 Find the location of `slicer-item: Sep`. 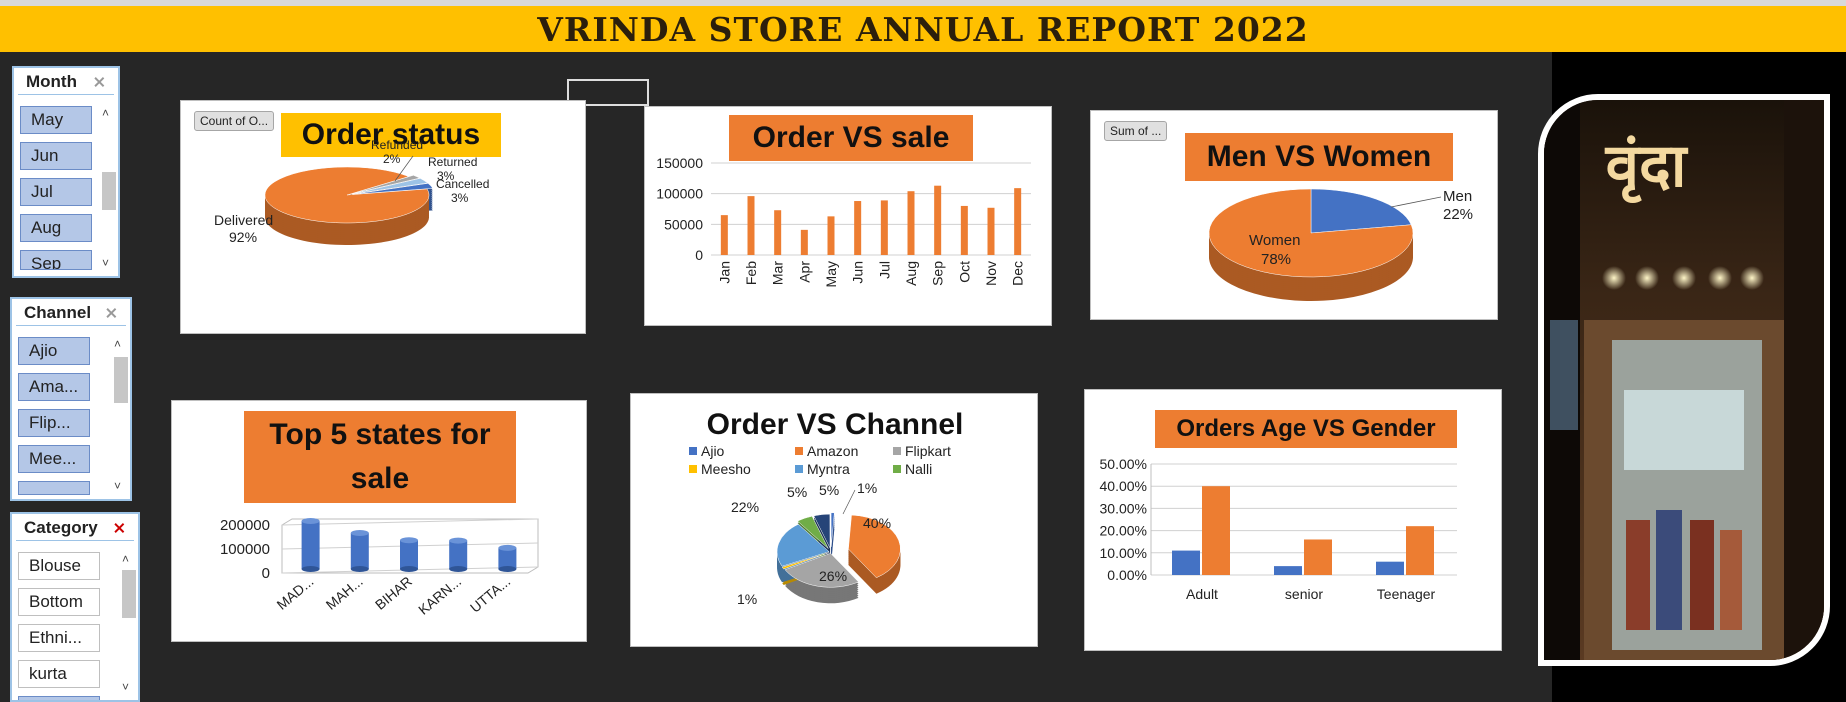

slicer-item: Sep is located at coordinates (56, 260).